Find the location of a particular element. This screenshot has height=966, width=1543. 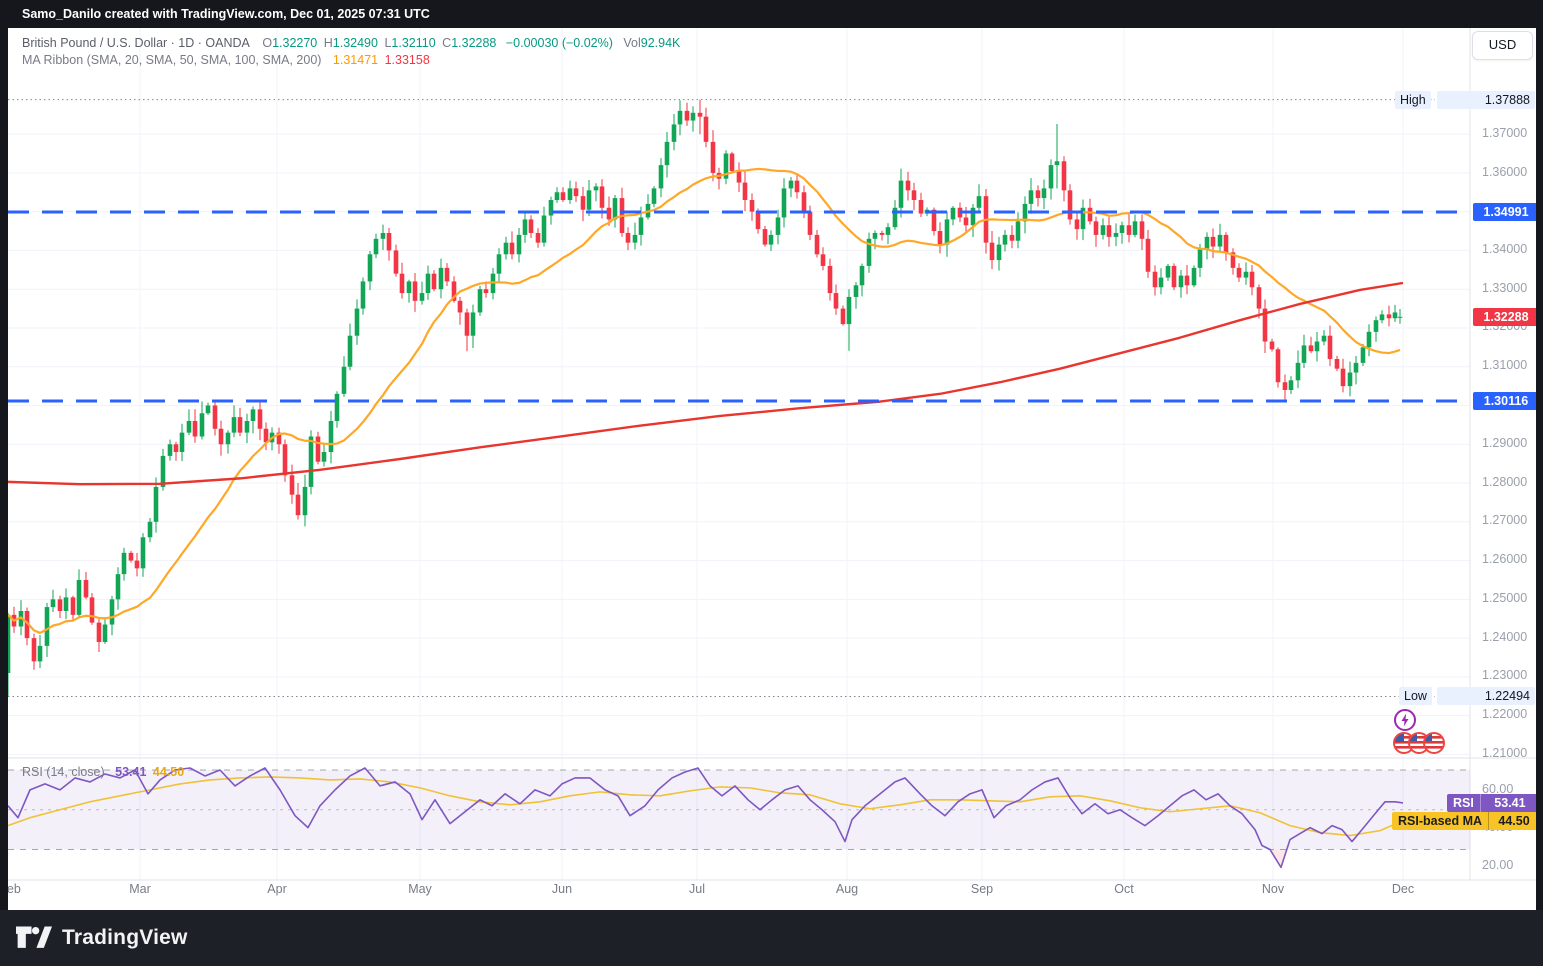

us-flag-events-icon is located at coordinates (1420, 743).